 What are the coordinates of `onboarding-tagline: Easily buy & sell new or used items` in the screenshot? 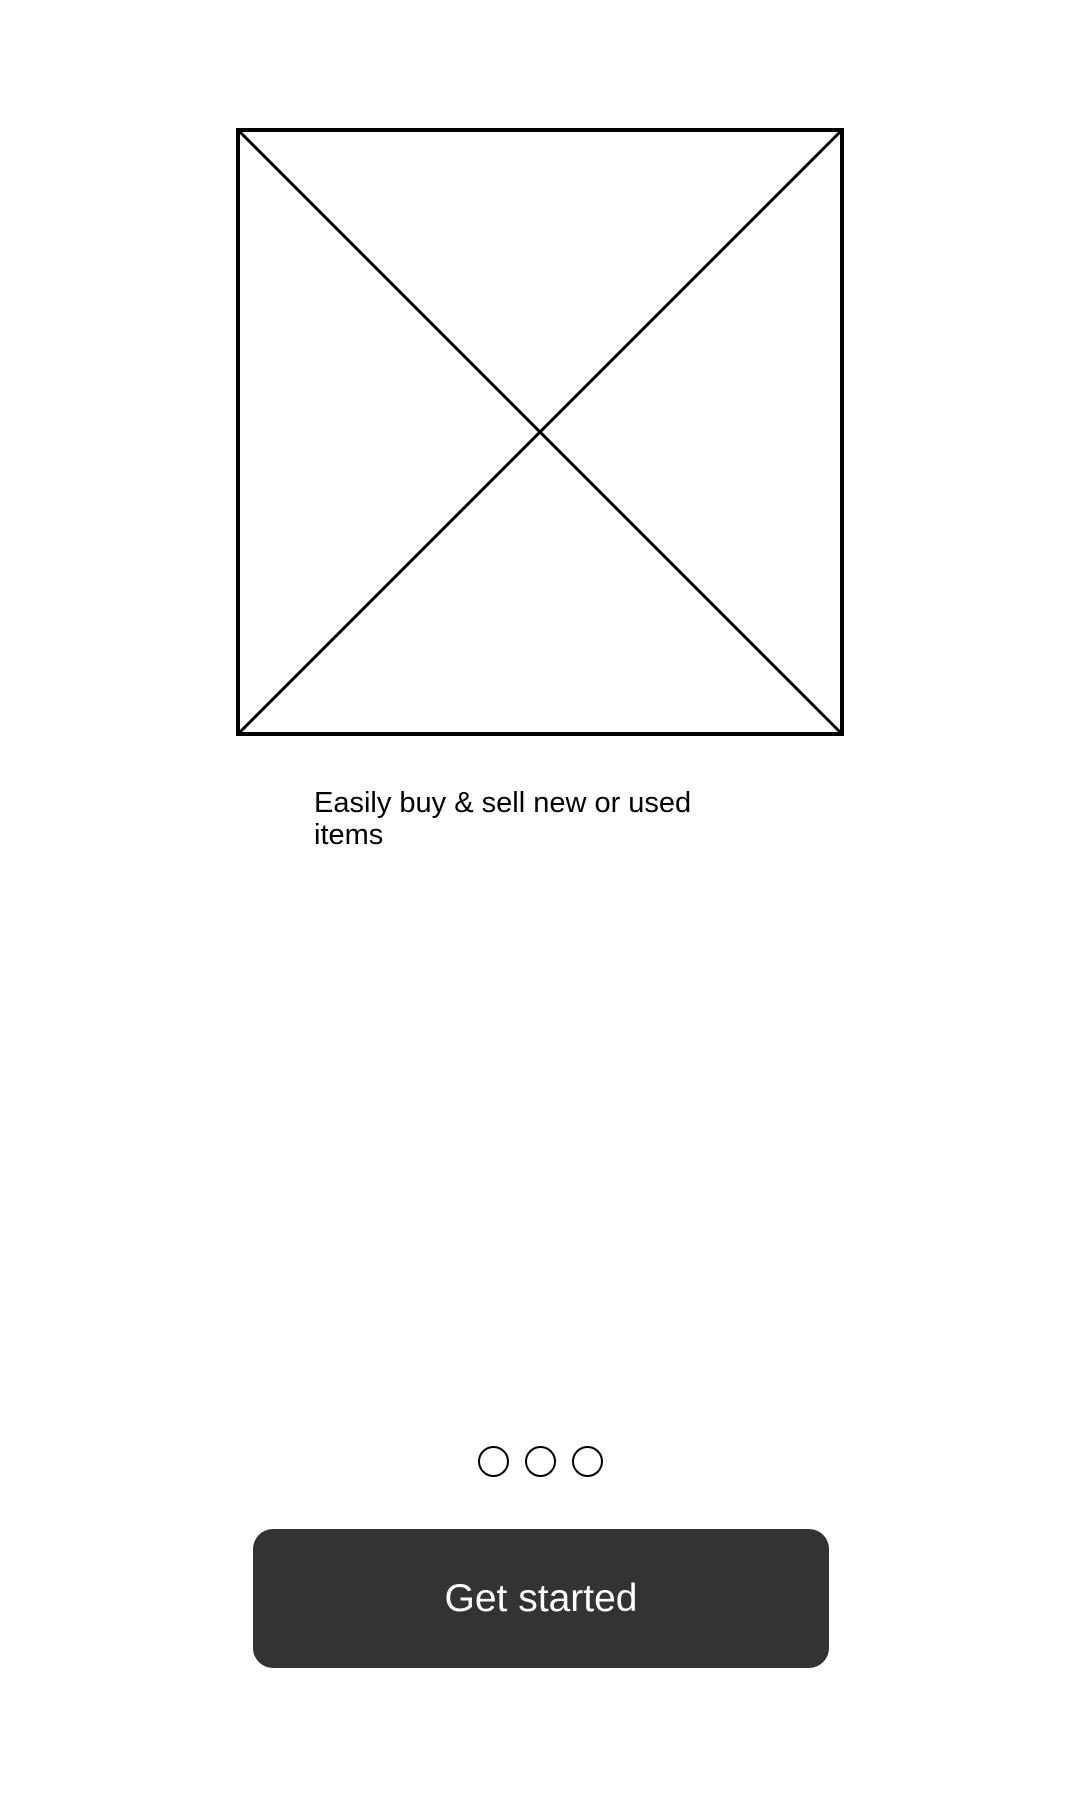 It's located at (503, 819).